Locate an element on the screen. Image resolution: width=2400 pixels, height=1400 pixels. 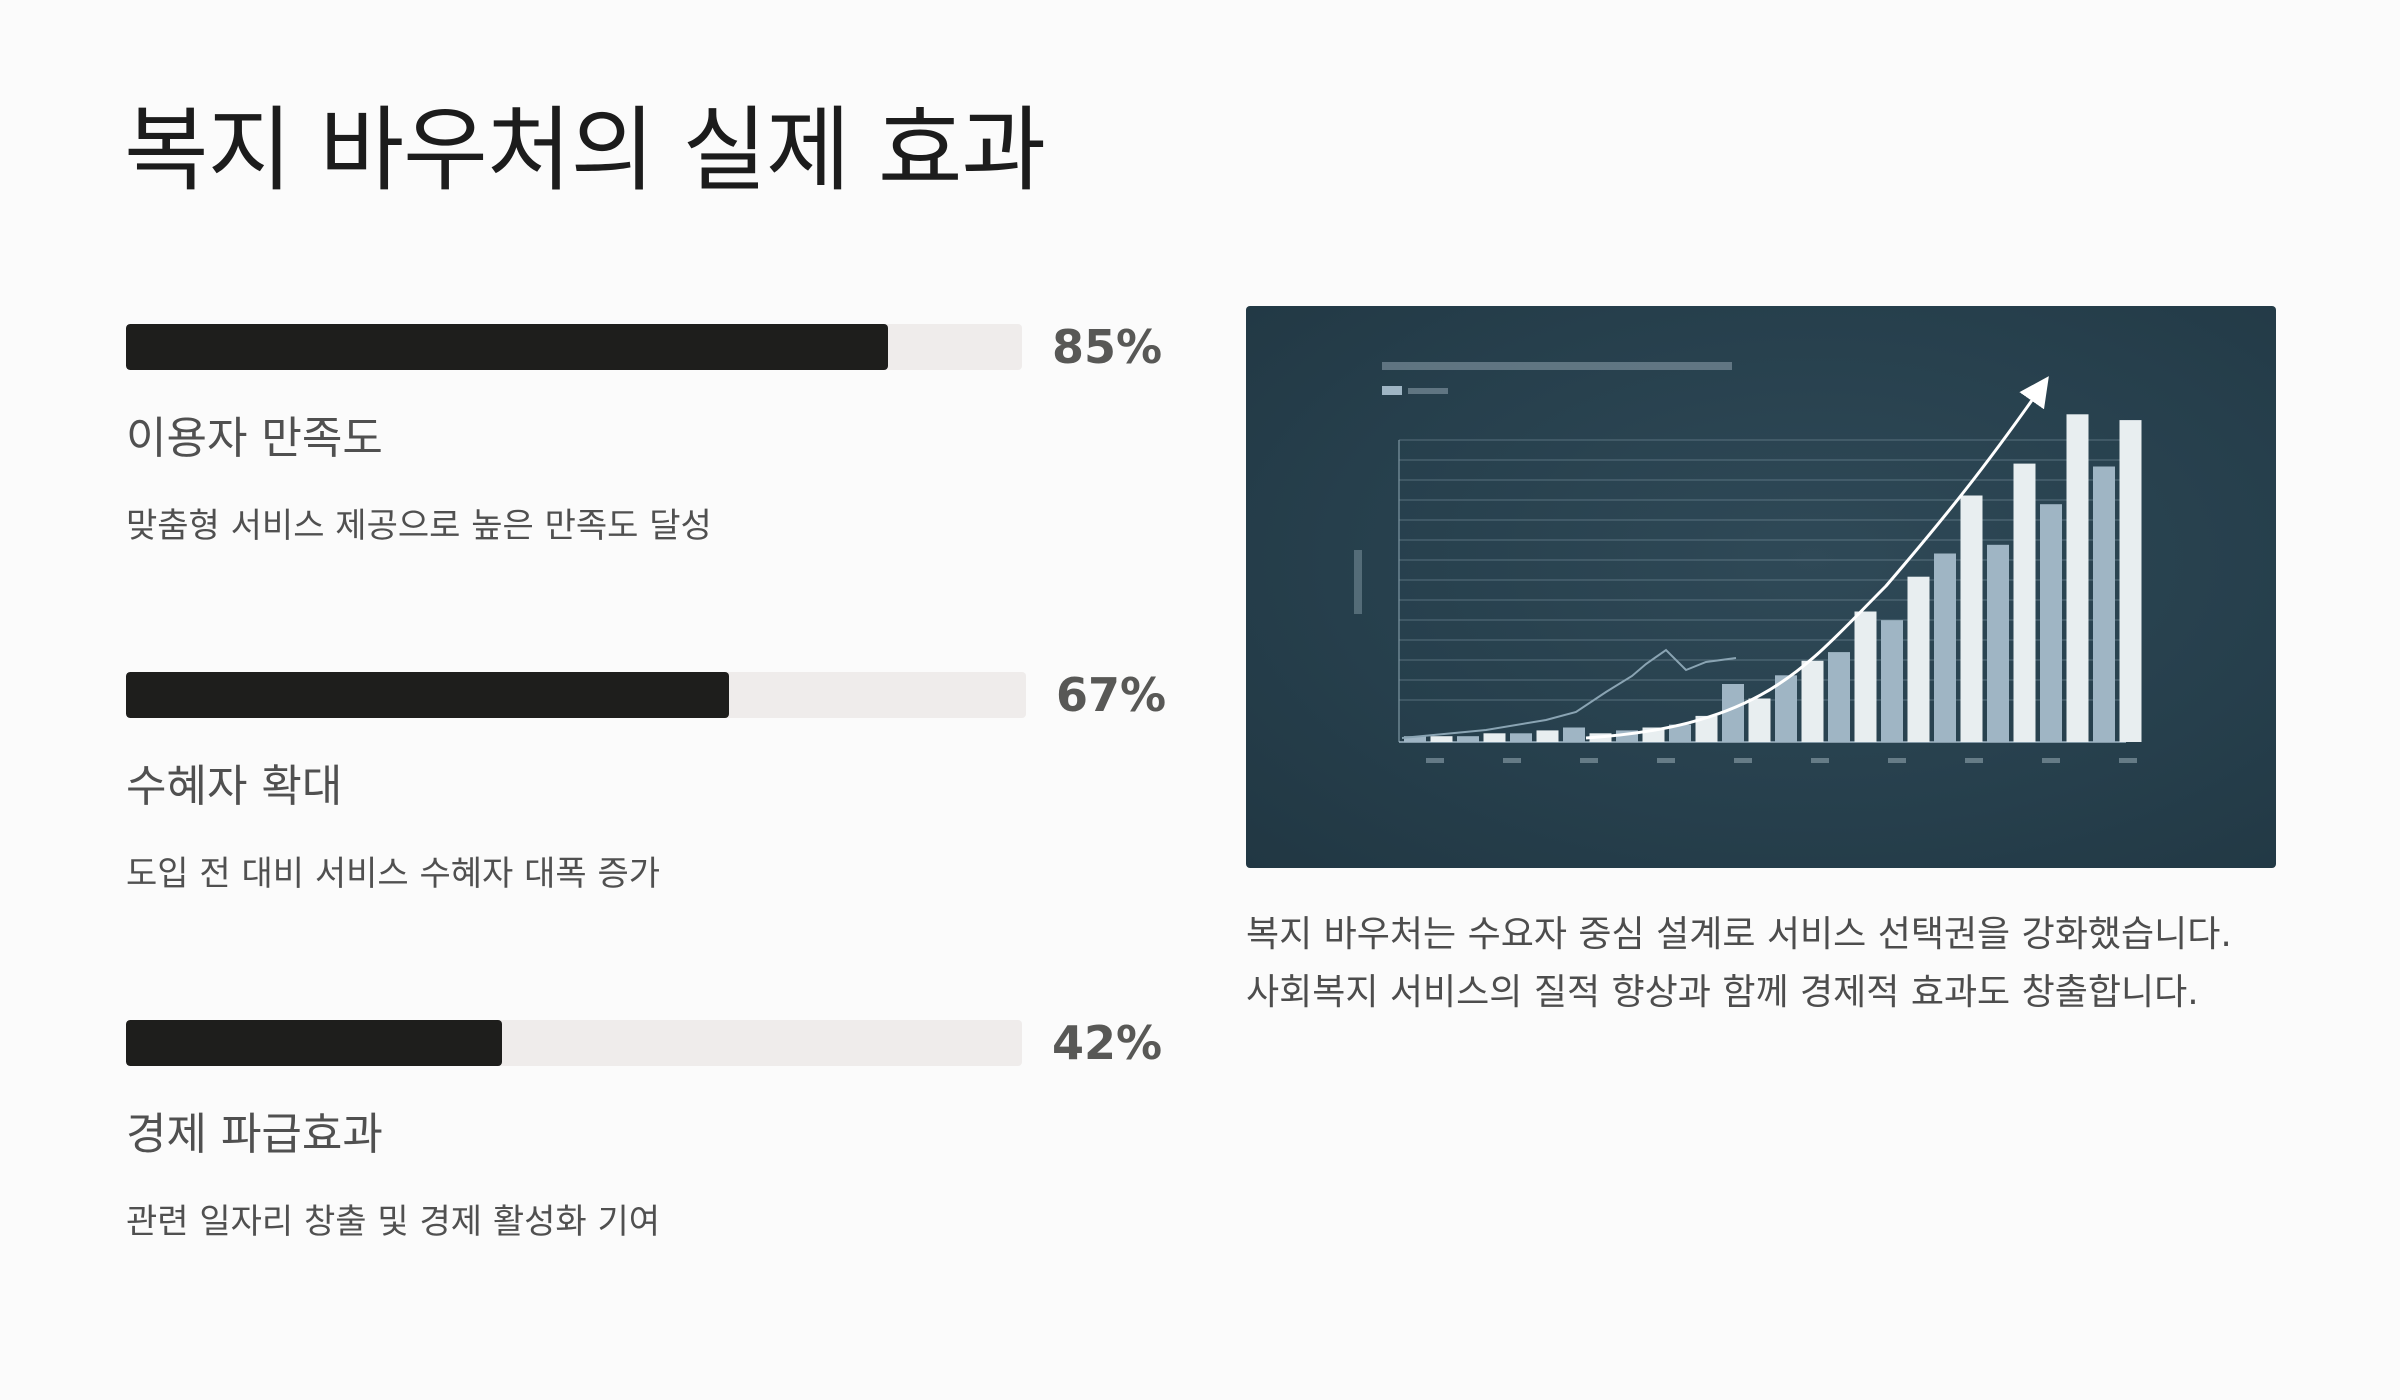
metric-label: 수혜자 확대 is located at coordinates (234, 786).